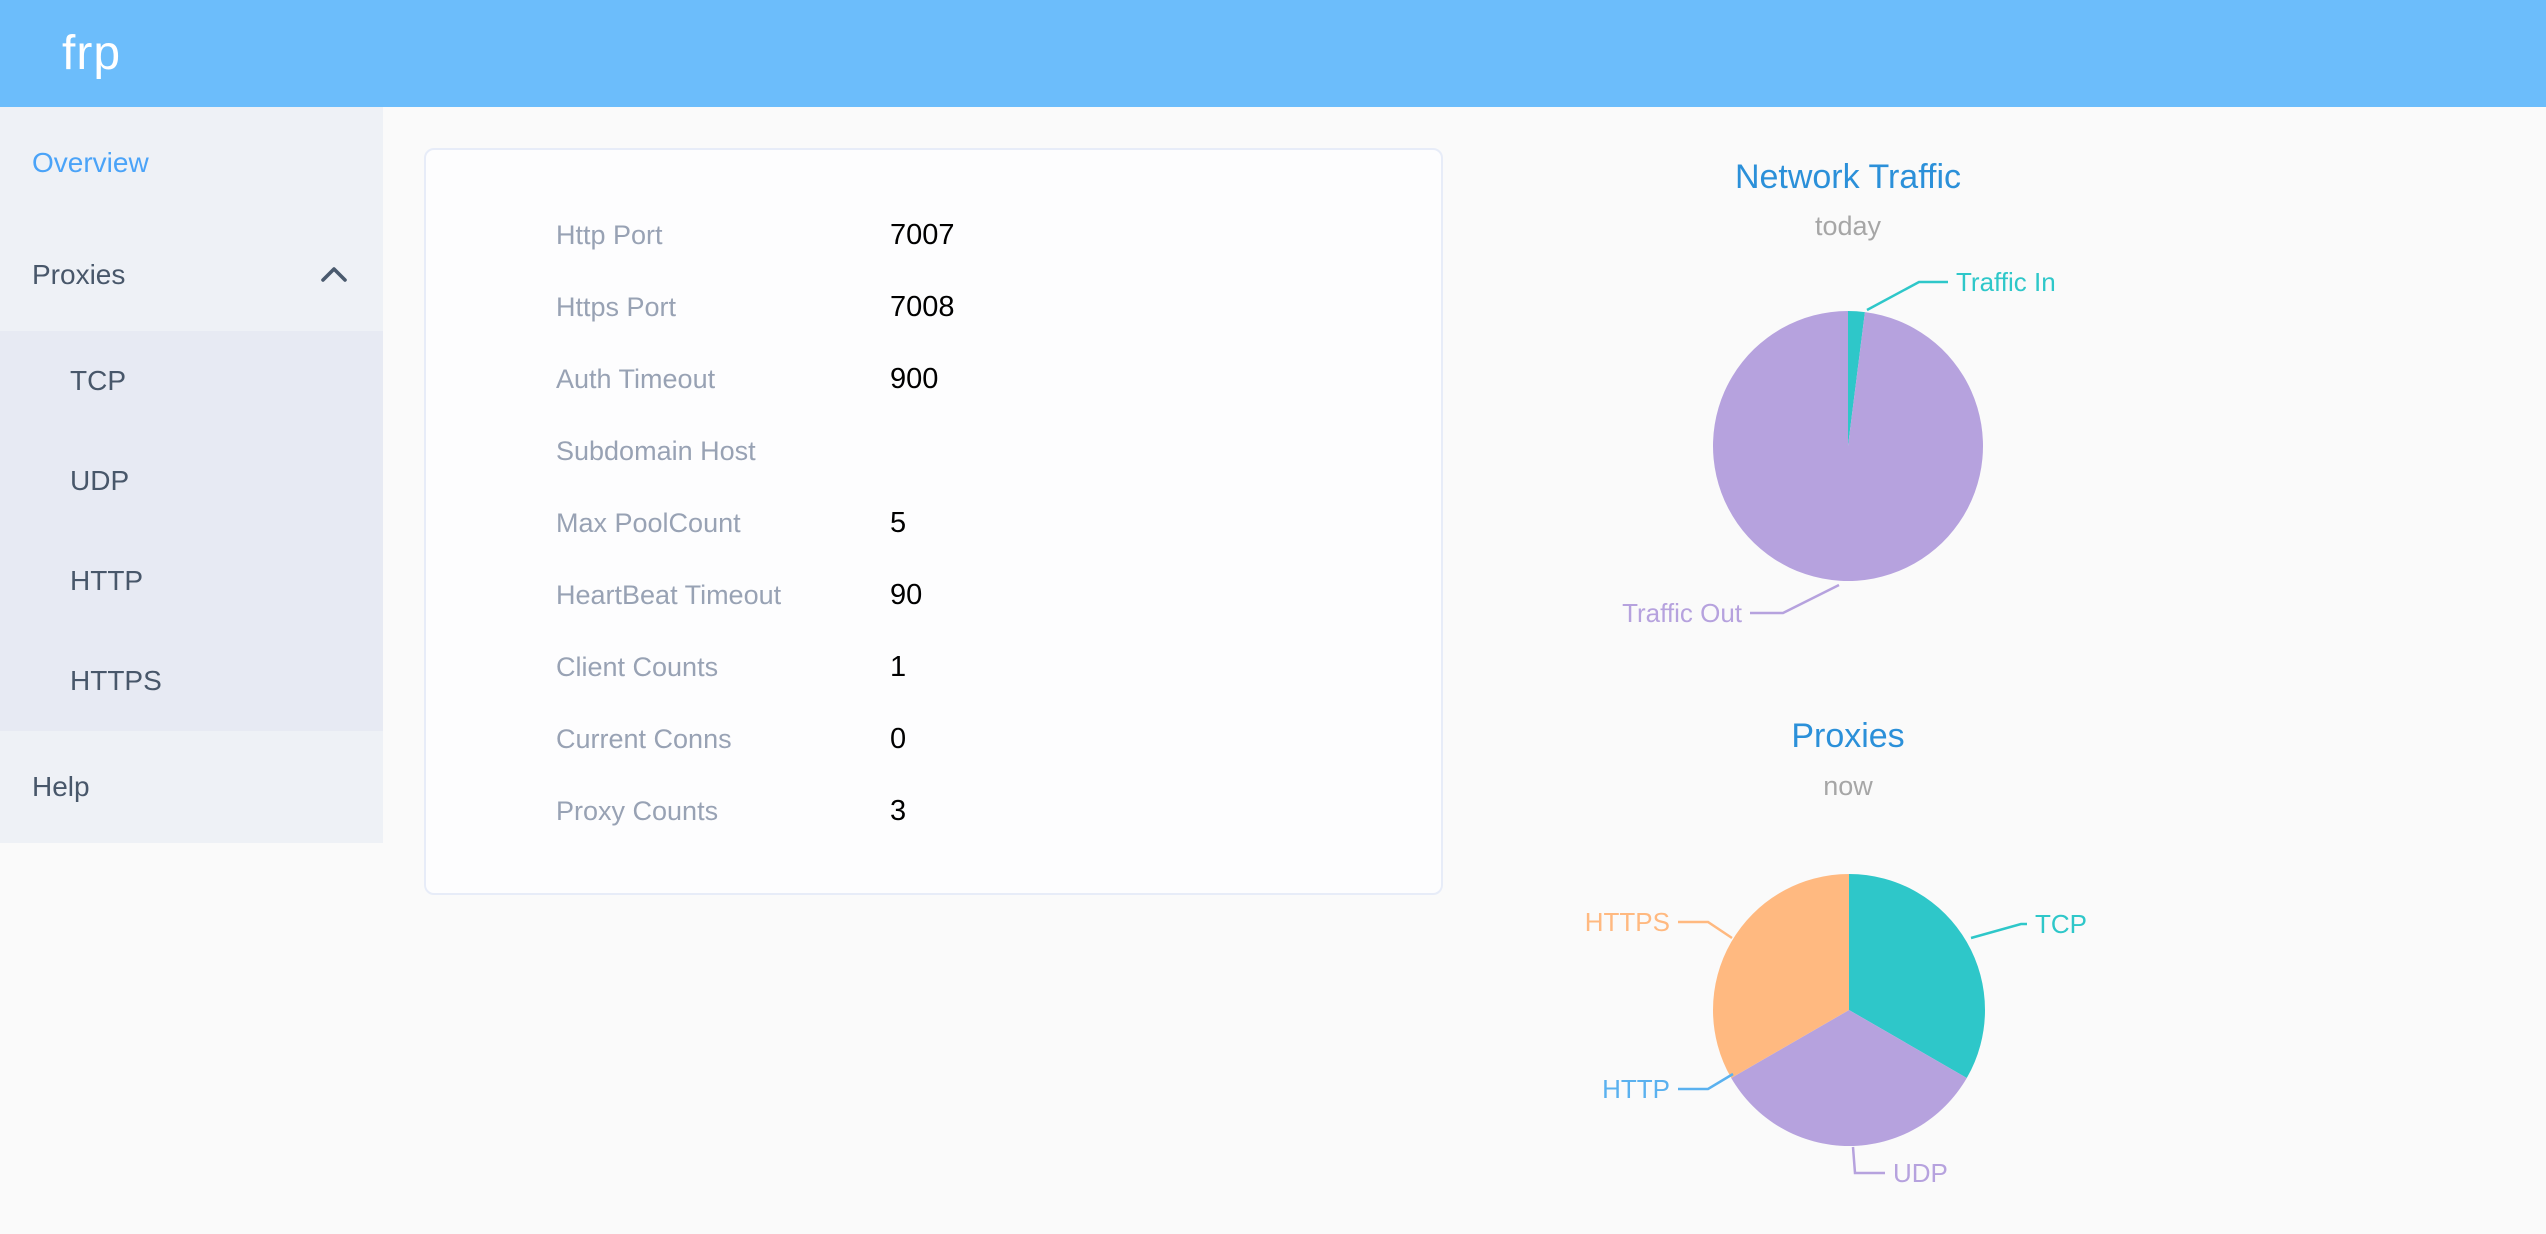 This screenshot has height=1234, width=2546. Describe the element at coordinates (898, 522) in the screenshot. I see `row-value: 5` at that location.